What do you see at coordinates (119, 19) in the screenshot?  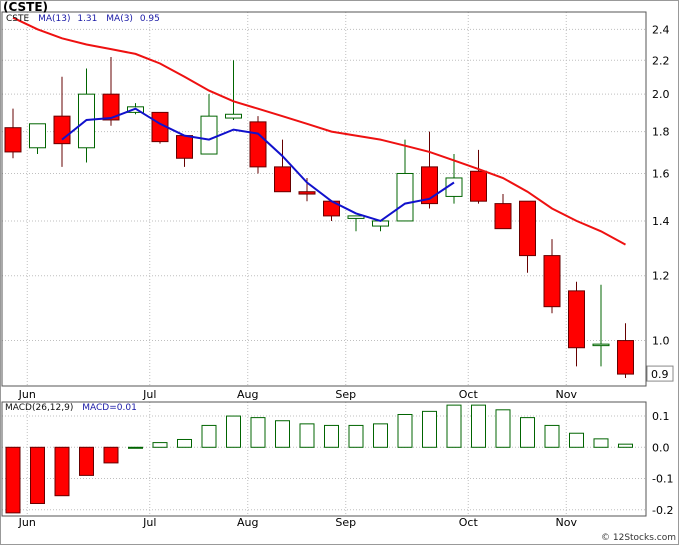 I see `ma3-label: MA(3)` at bounding box center [119, 19].